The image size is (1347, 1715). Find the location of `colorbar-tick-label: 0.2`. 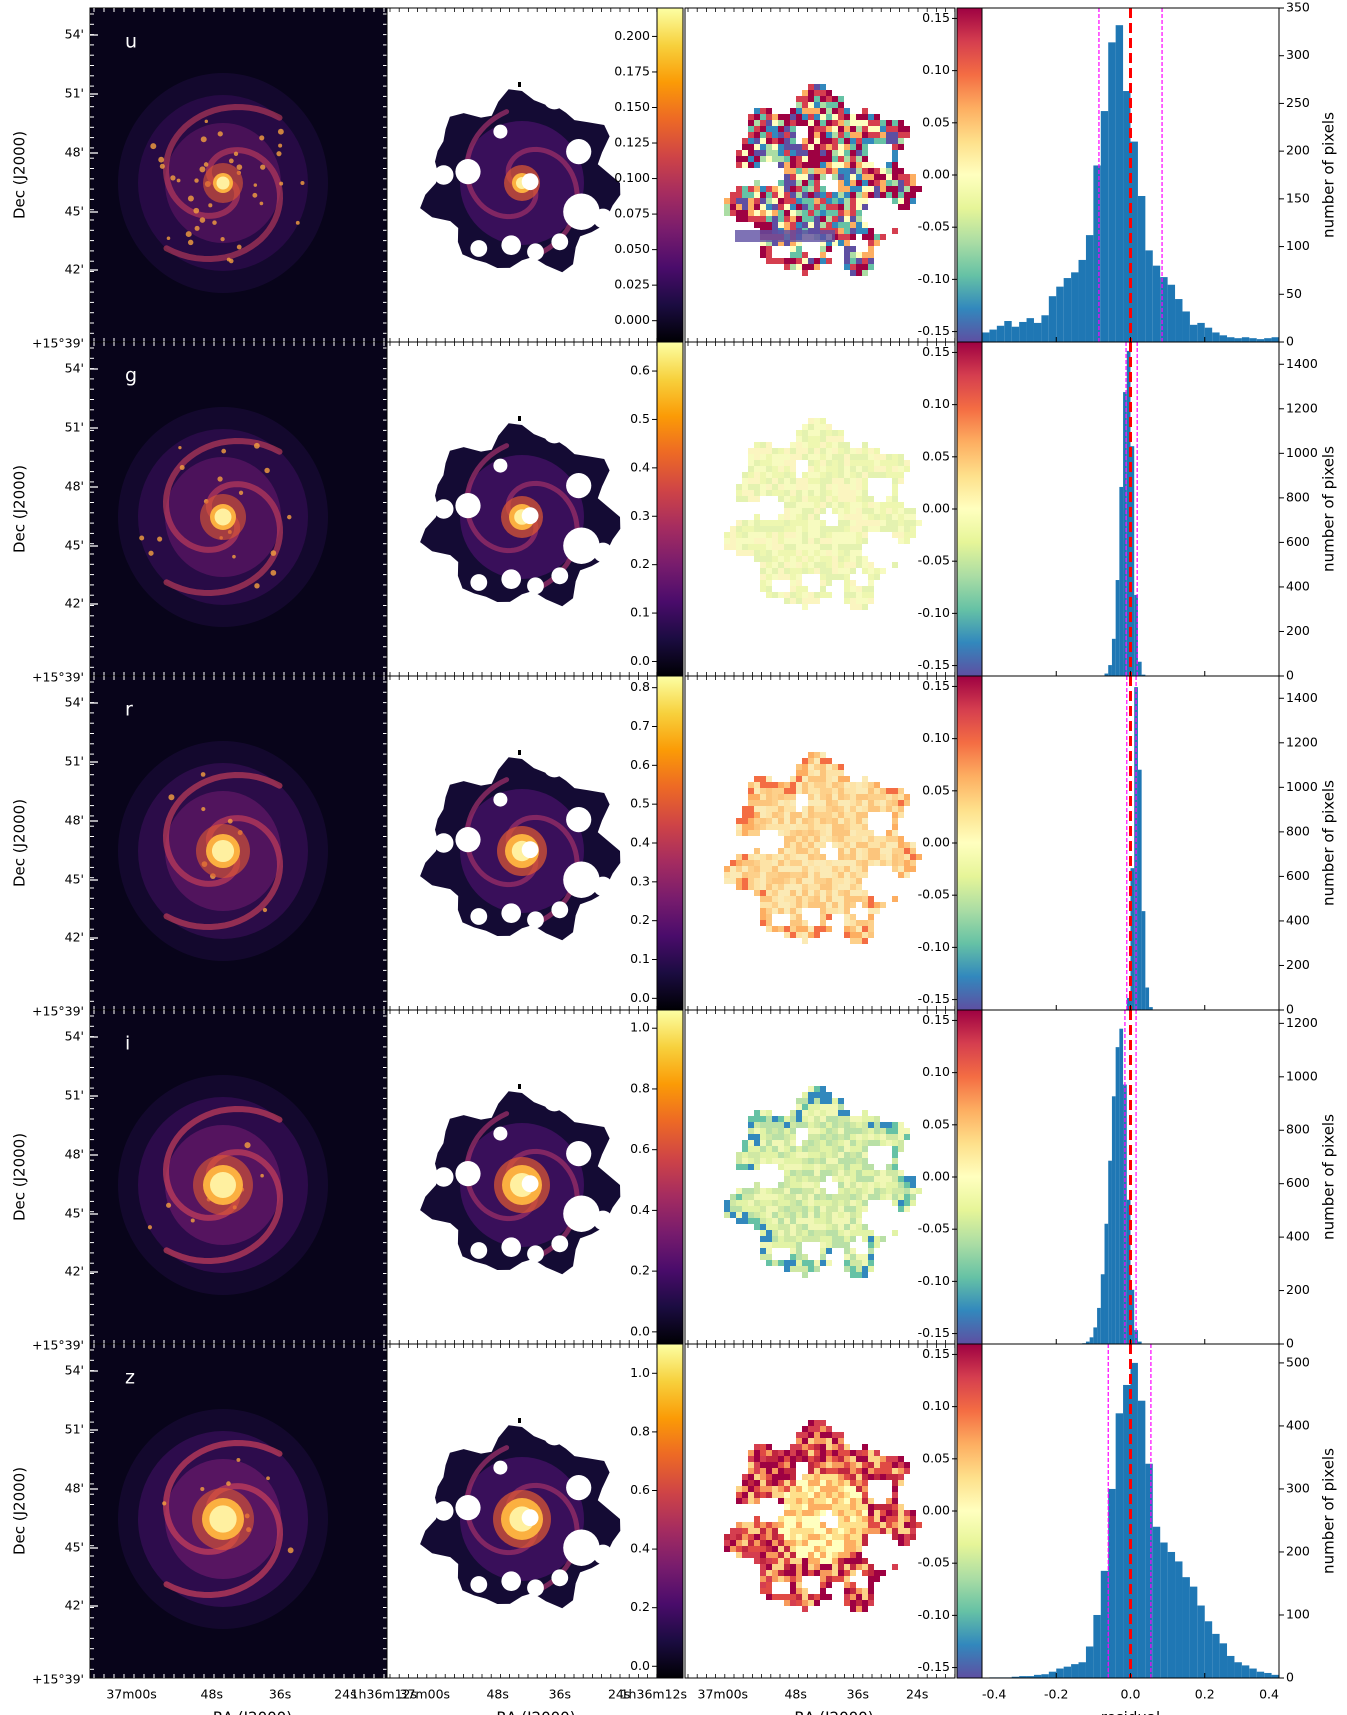

colorbar-tick-label: 0.2 is located at coordinates (640, 919).